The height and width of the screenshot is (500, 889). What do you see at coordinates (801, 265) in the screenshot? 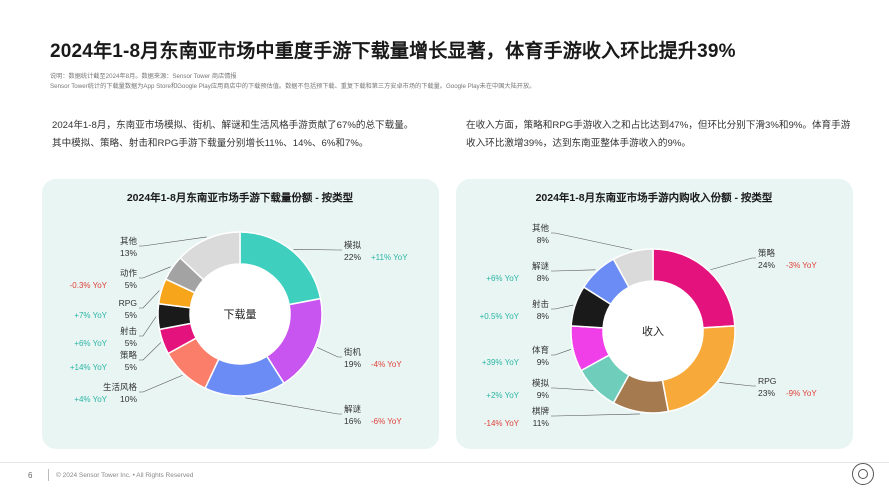
I see `slice-yoy: -3% YoY` at bounding box center [801, 265].